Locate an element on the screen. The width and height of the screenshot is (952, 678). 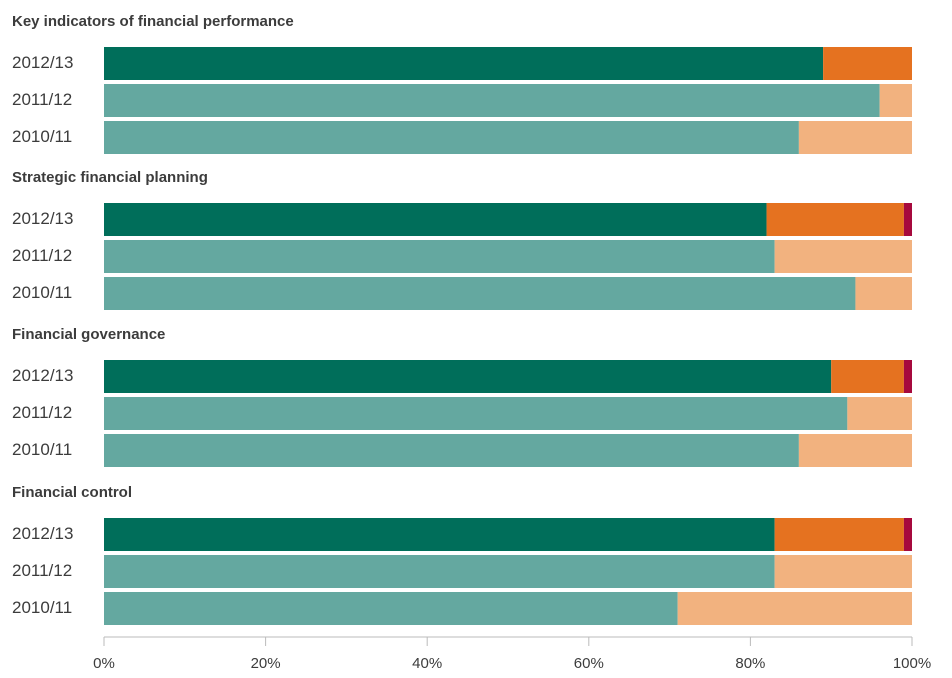
x-tick-label: 0% is located at coordinates (104, 663).